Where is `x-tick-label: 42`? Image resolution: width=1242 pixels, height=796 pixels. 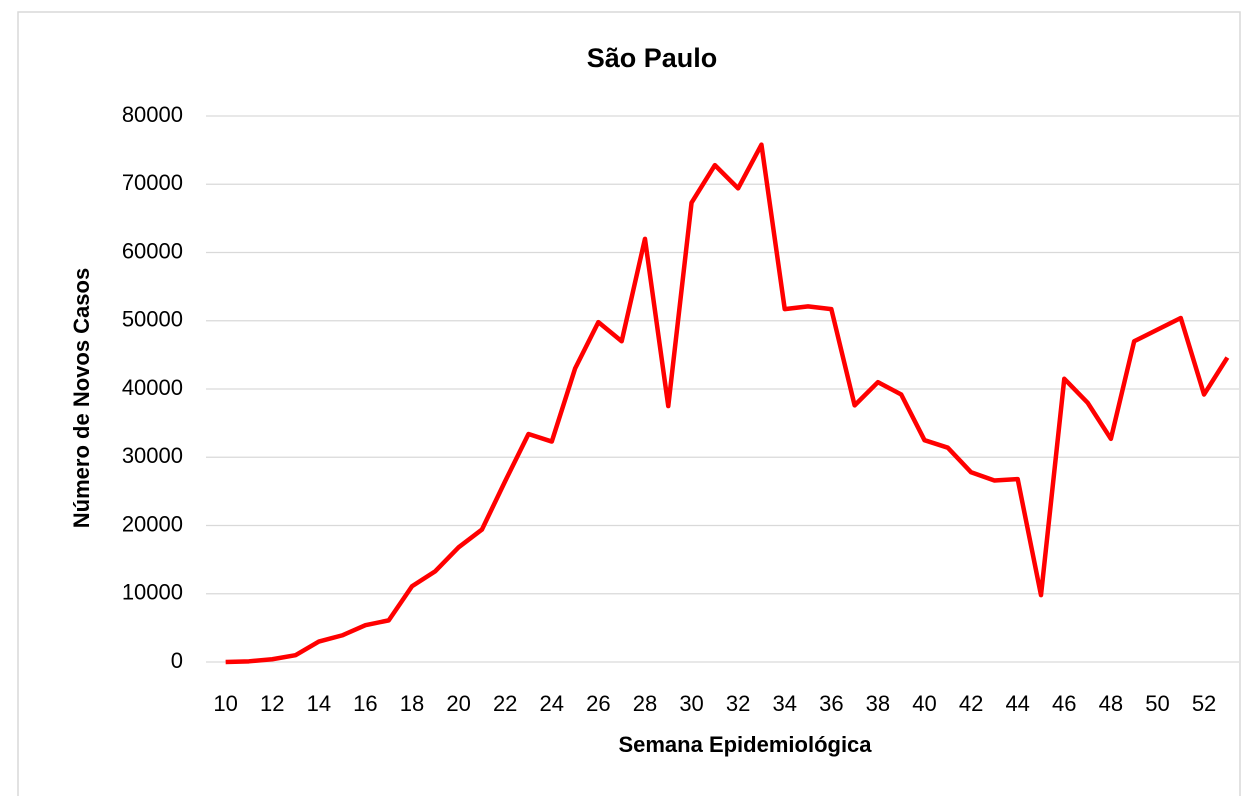 x-tick-label: 42 is located at coordinates (971, 703).